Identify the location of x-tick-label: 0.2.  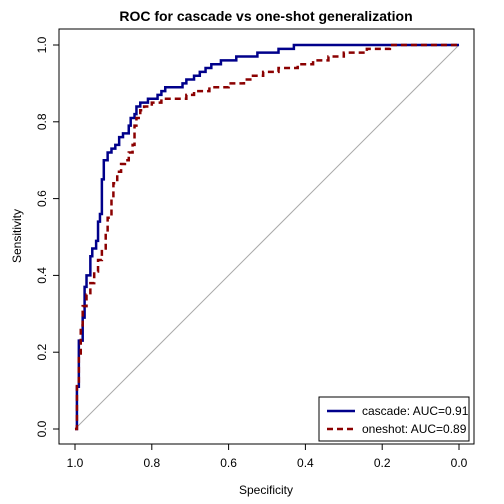
(382, 463).